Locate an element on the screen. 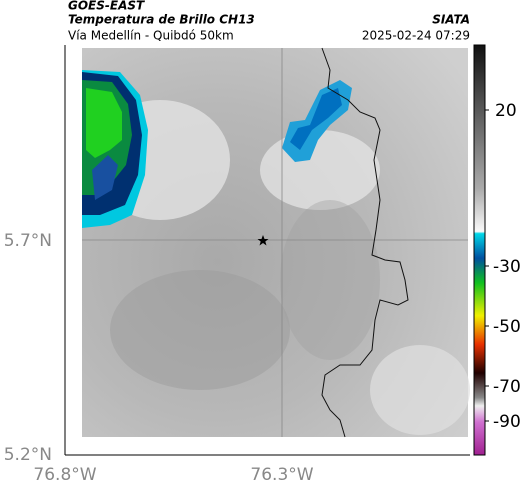  title: Temperatura de Brillo CH13 is located at coordinates (161, 20).